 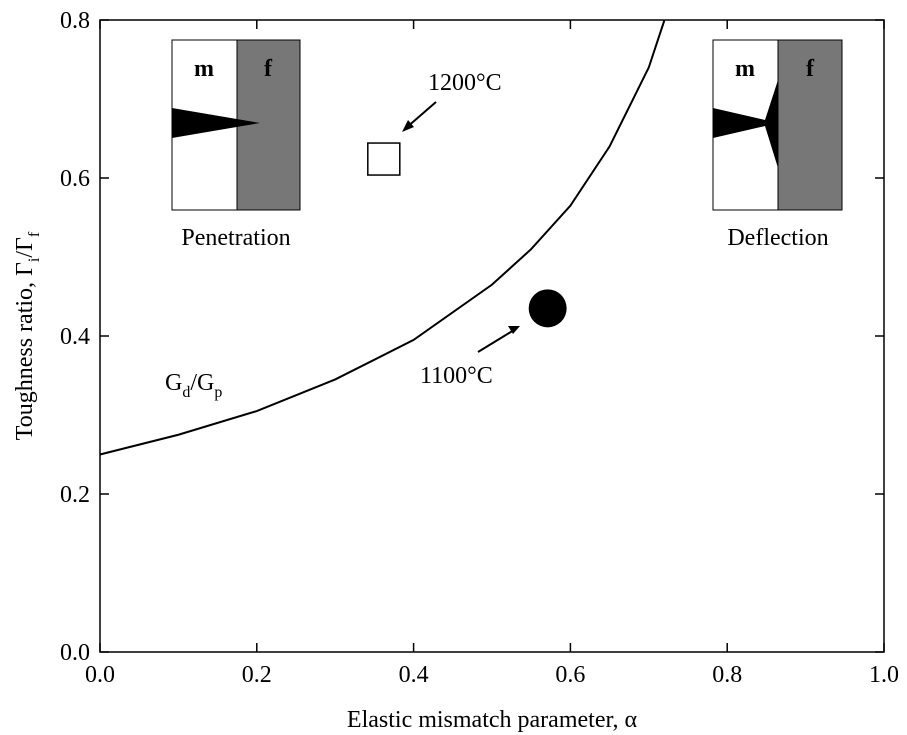 I want to click on fiber-region, so click(x=810, y=125).